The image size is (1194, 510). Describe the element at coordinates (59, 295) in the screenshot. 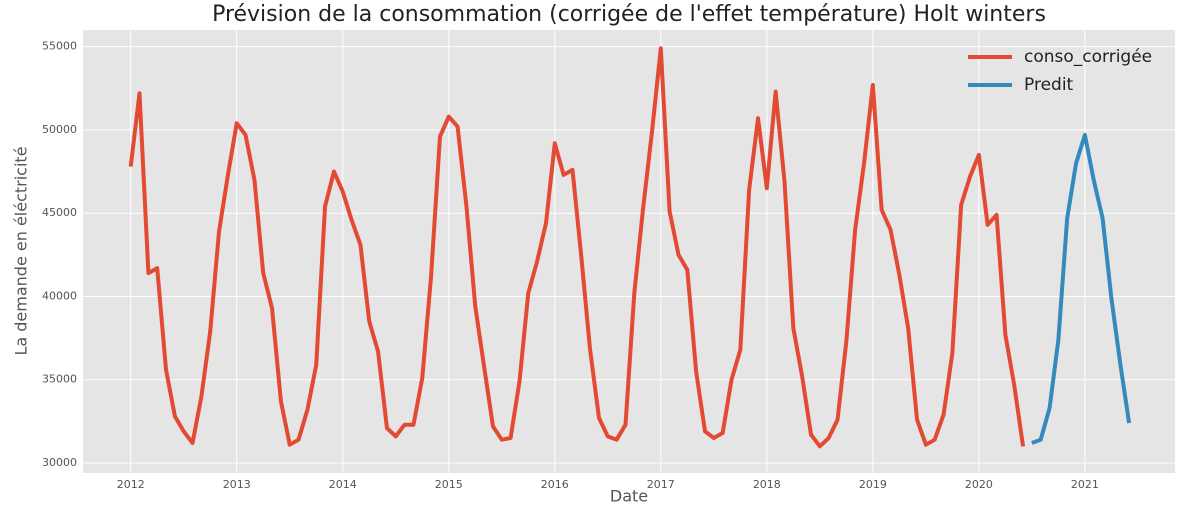

I see `y-tick-label: 40000` at that location.